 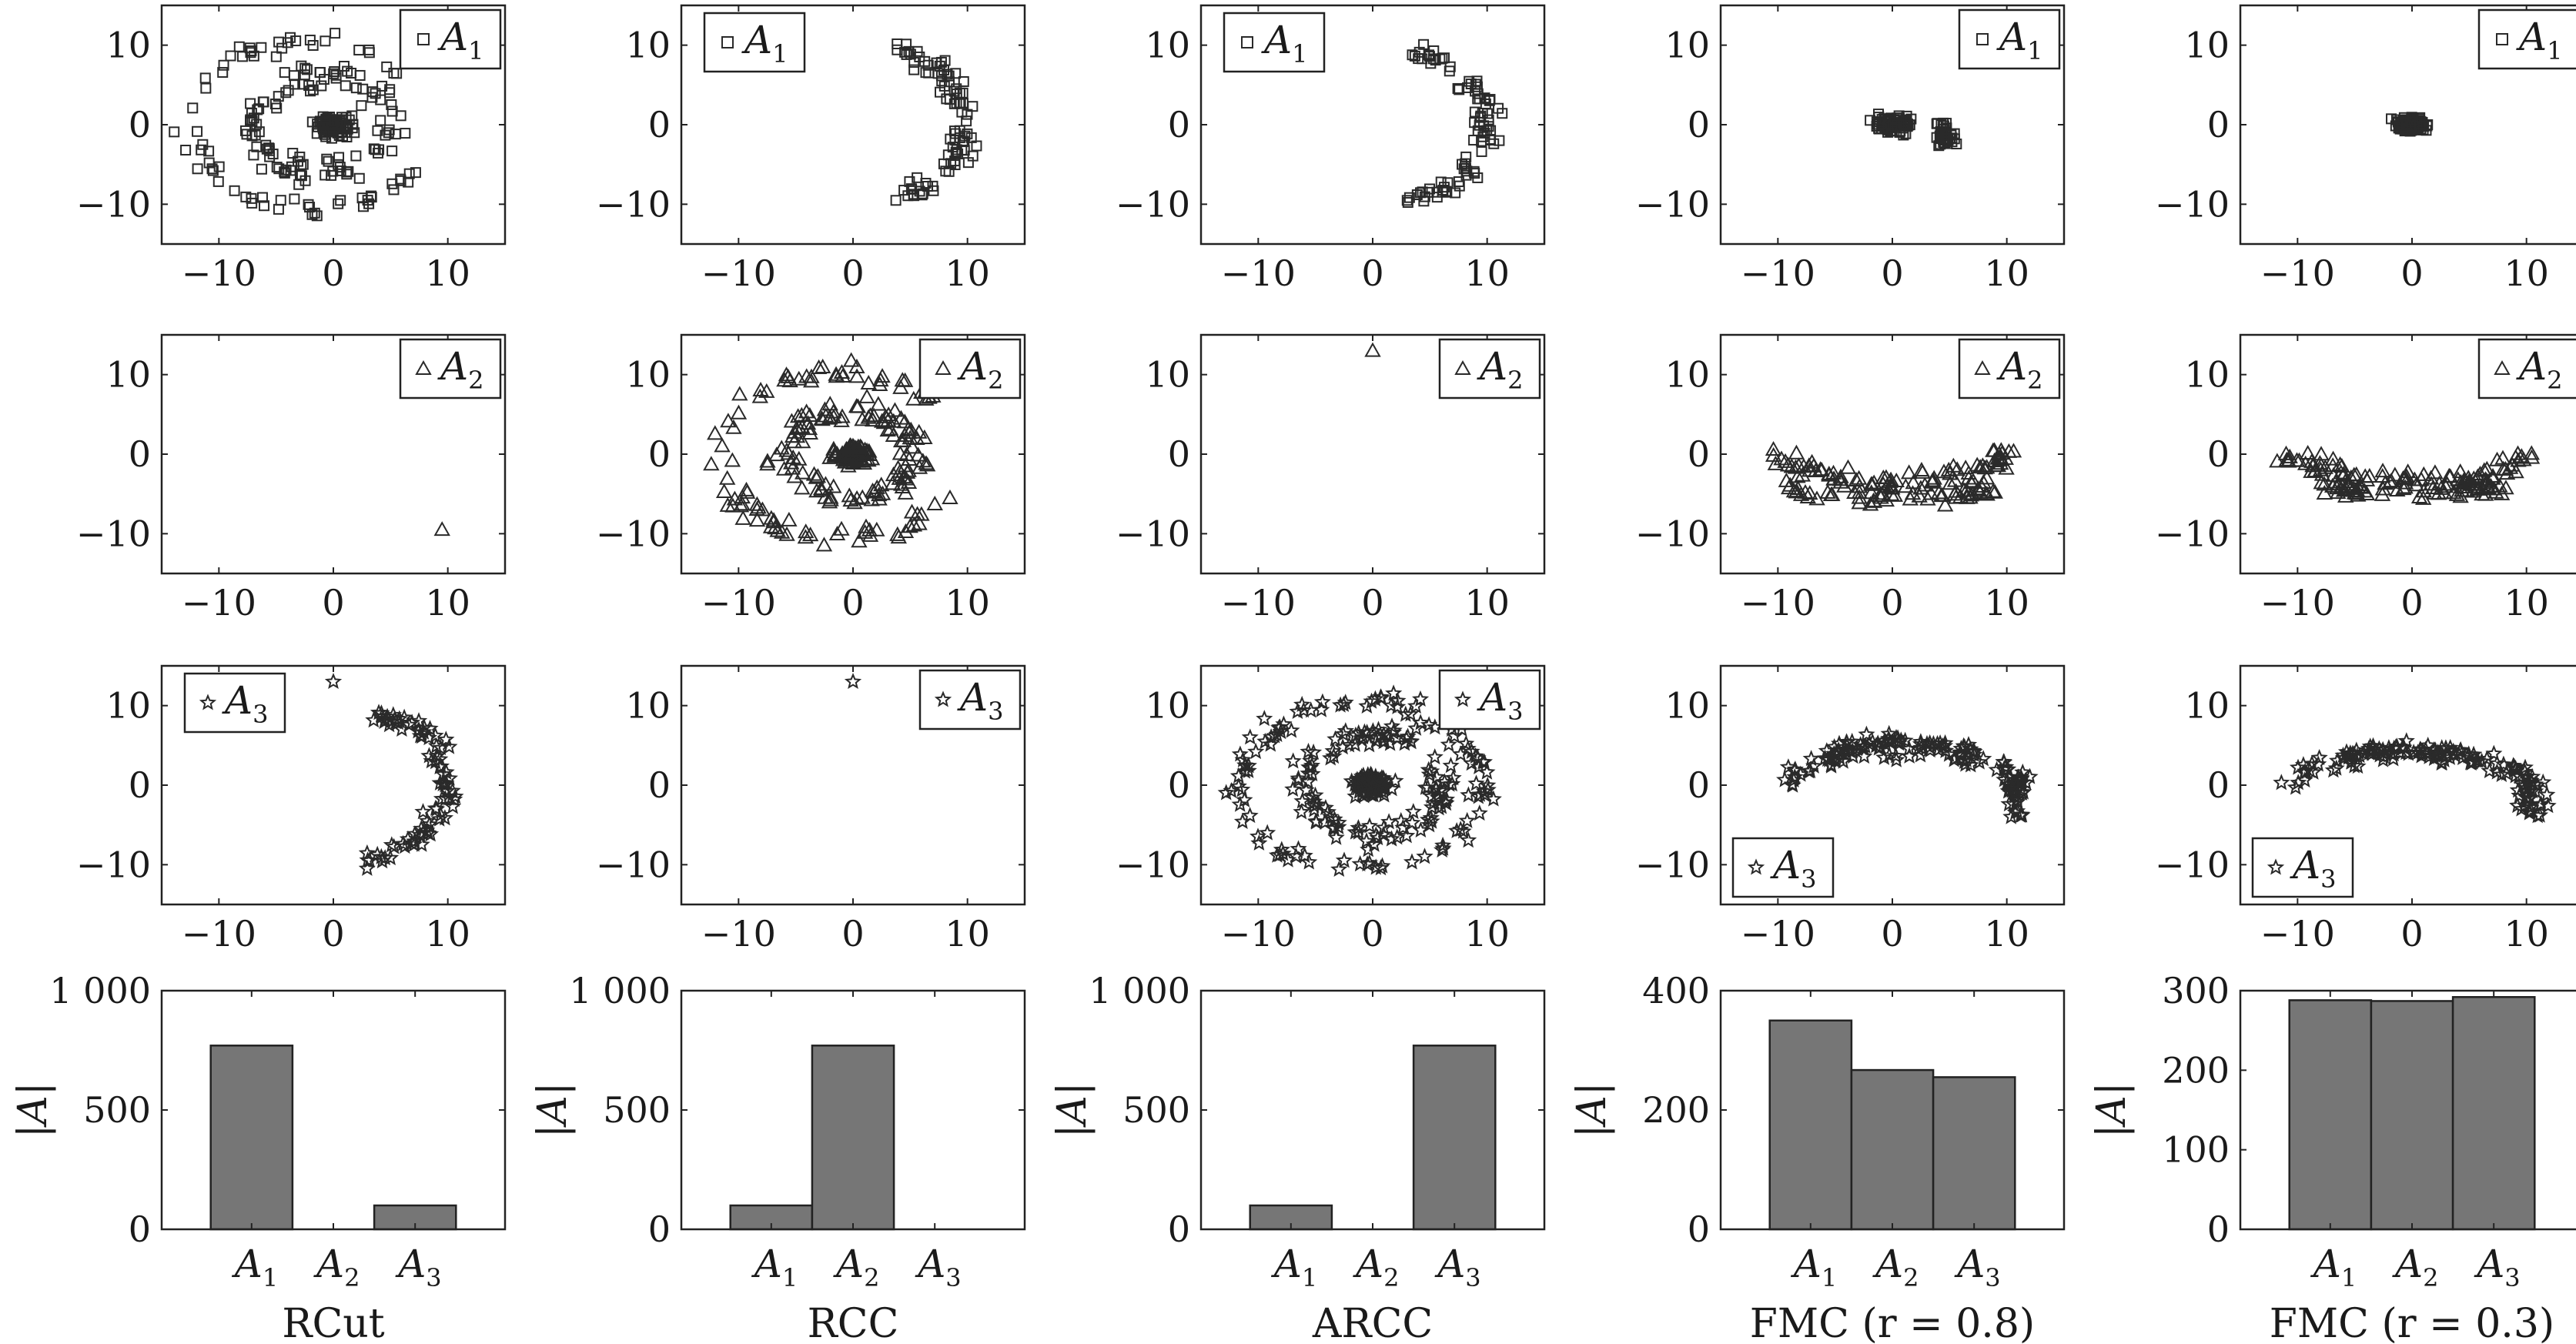 What do you see at coordinates (258, 1157) in the screenshot?
I see `bar-panel-1: 0 500 1 000 A1 A2 A3 |A| RCut` at bounding box center [258, 1157].